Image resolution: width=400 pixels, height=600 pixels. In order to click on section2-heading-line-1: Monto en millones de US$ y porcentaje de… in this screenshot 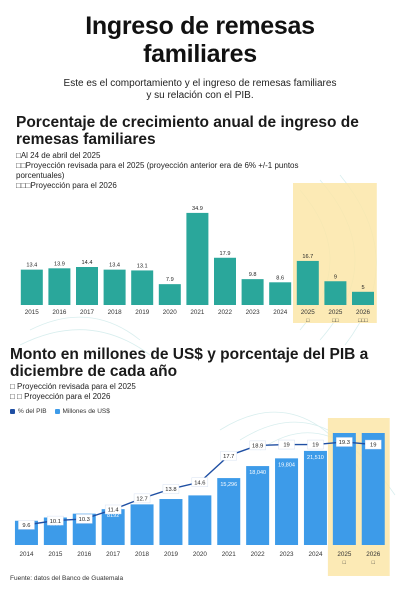, I will do `click(189, 354)`.